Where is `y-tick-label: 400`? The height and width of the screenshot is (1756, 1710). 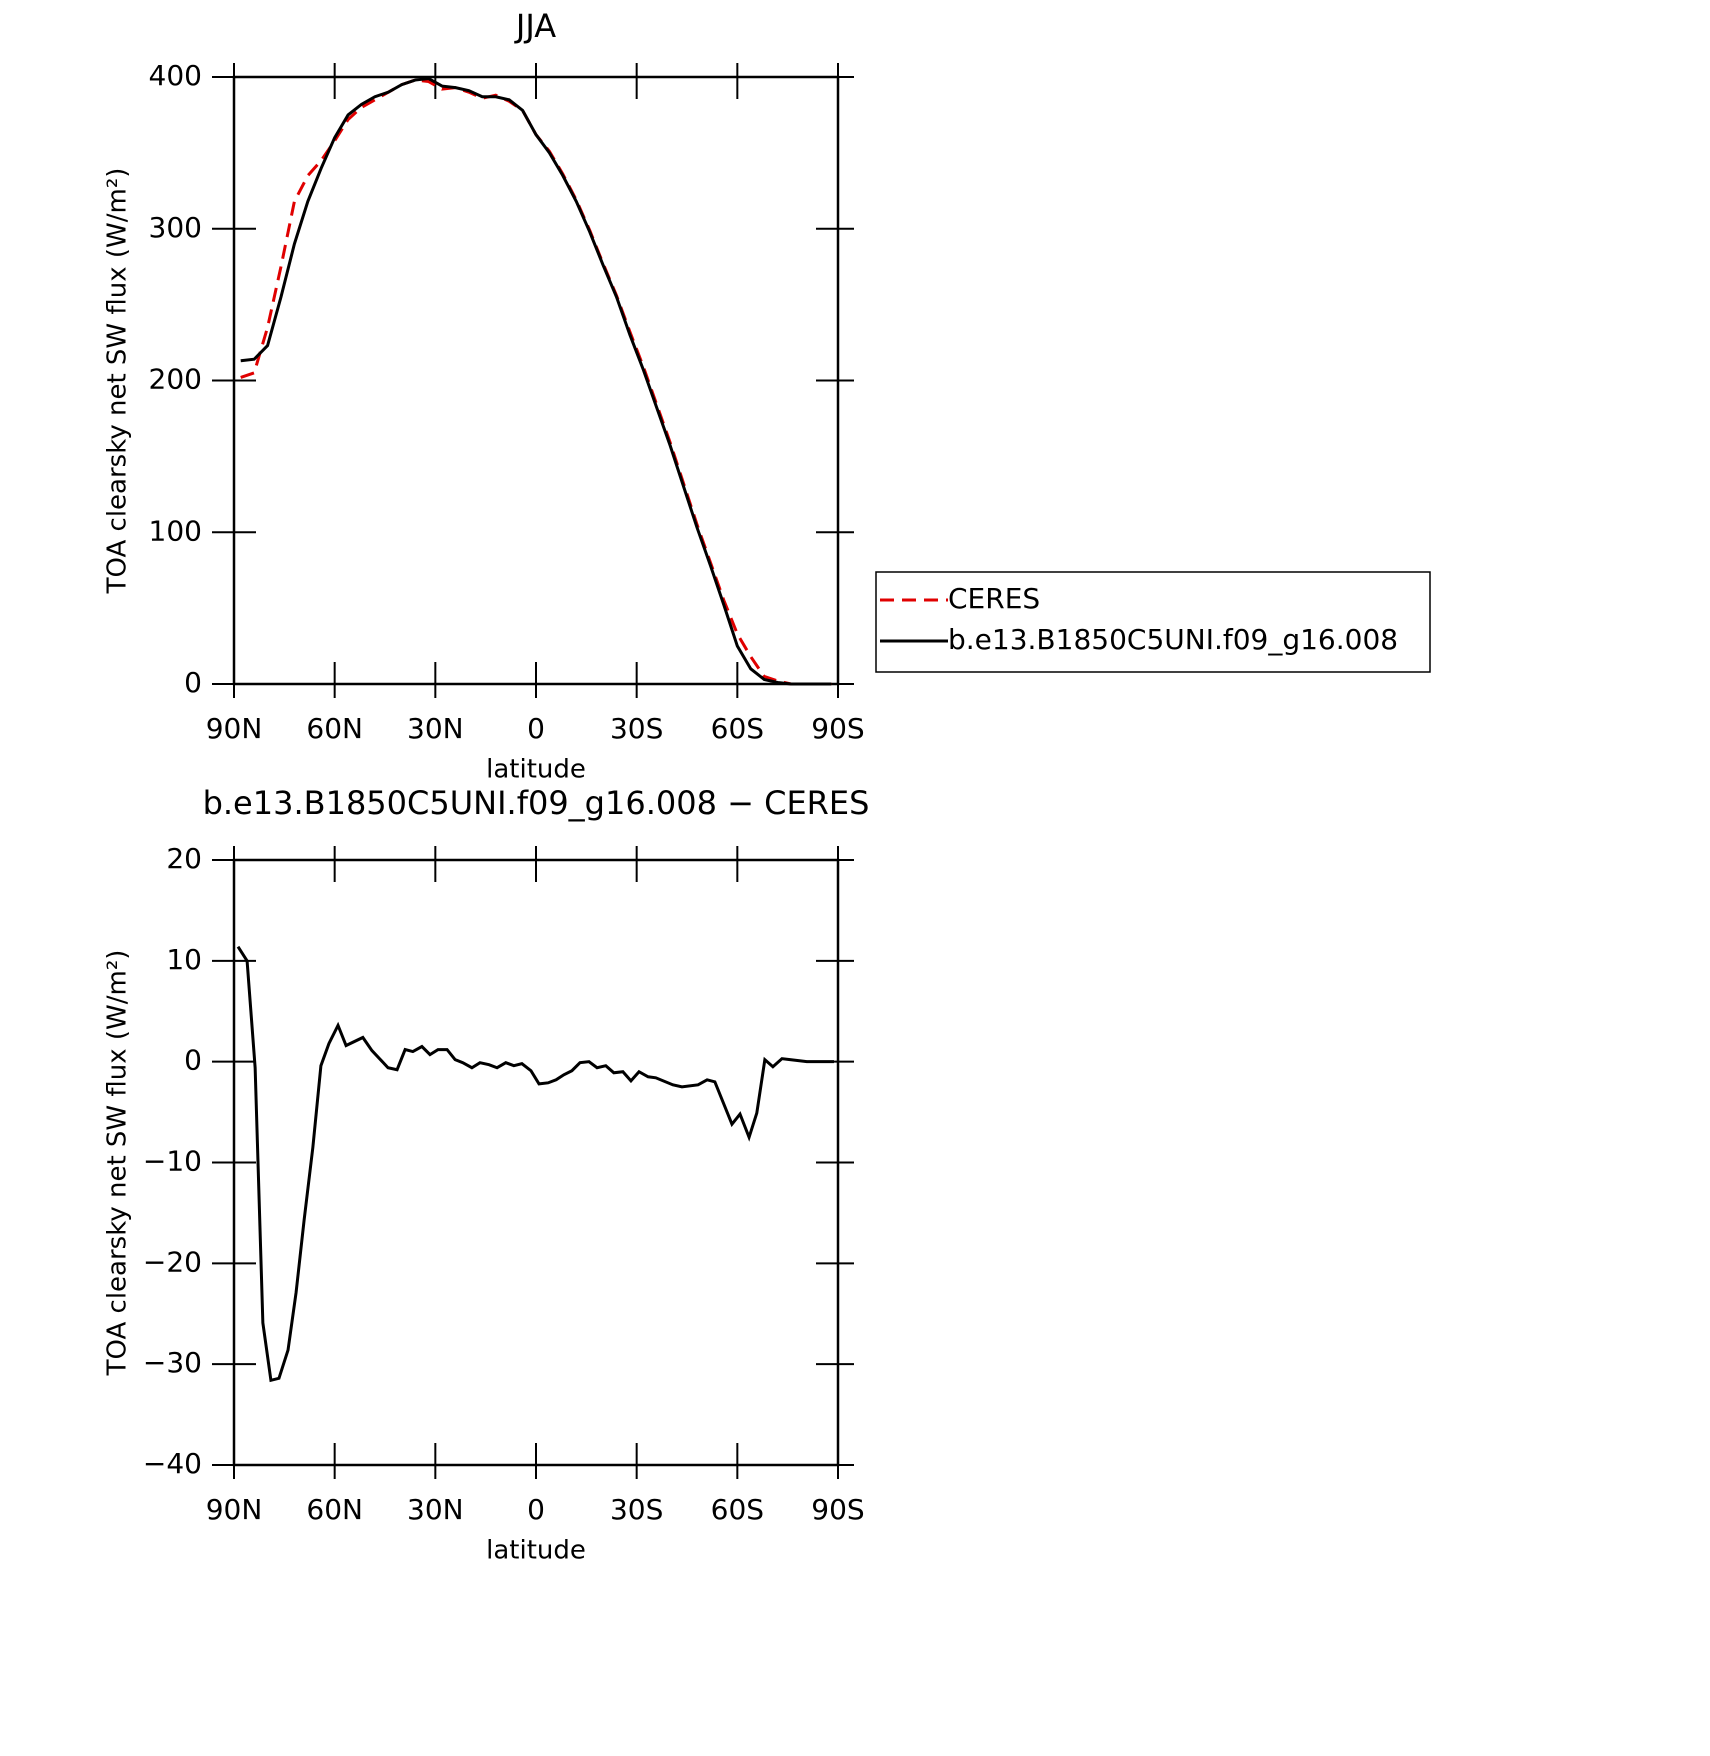
y-tick-label: 400 is located at coordinates (175, 75).